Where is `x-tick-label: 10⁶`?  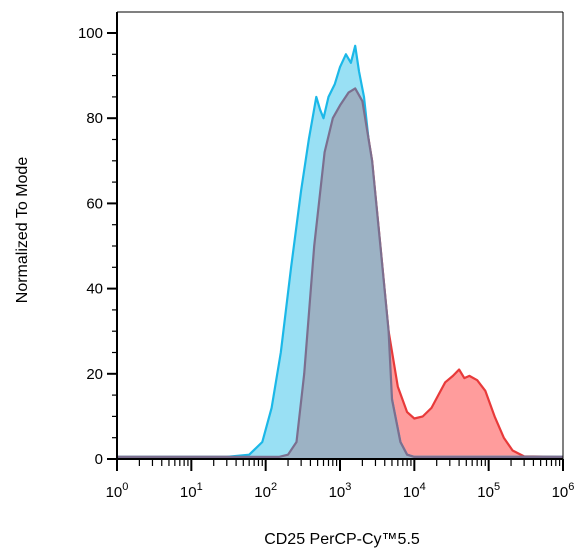 x-tick-label: 10⁶ is located at coordinates (563, 491).